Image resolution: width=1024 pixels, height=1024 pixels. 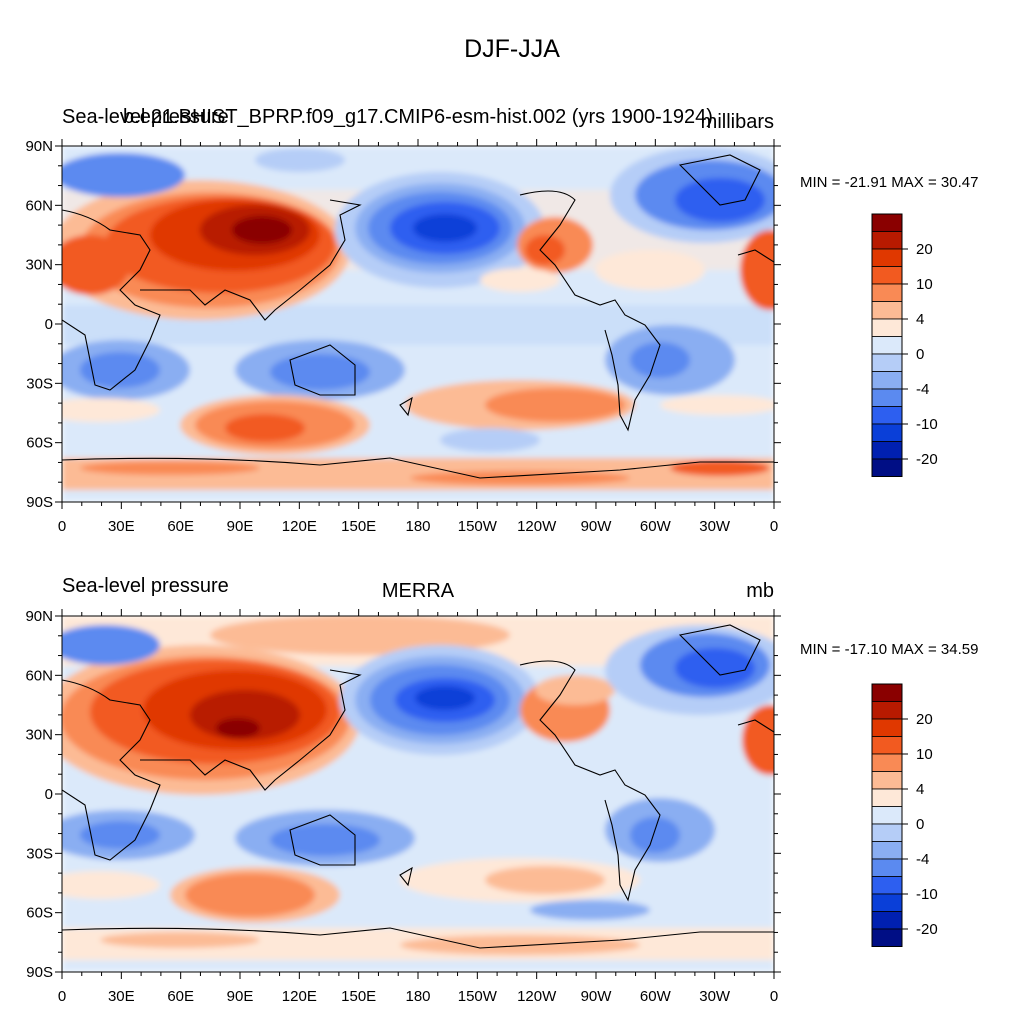 I want to click on figure-title: DJF-JJA, so click(x=512, y=49).